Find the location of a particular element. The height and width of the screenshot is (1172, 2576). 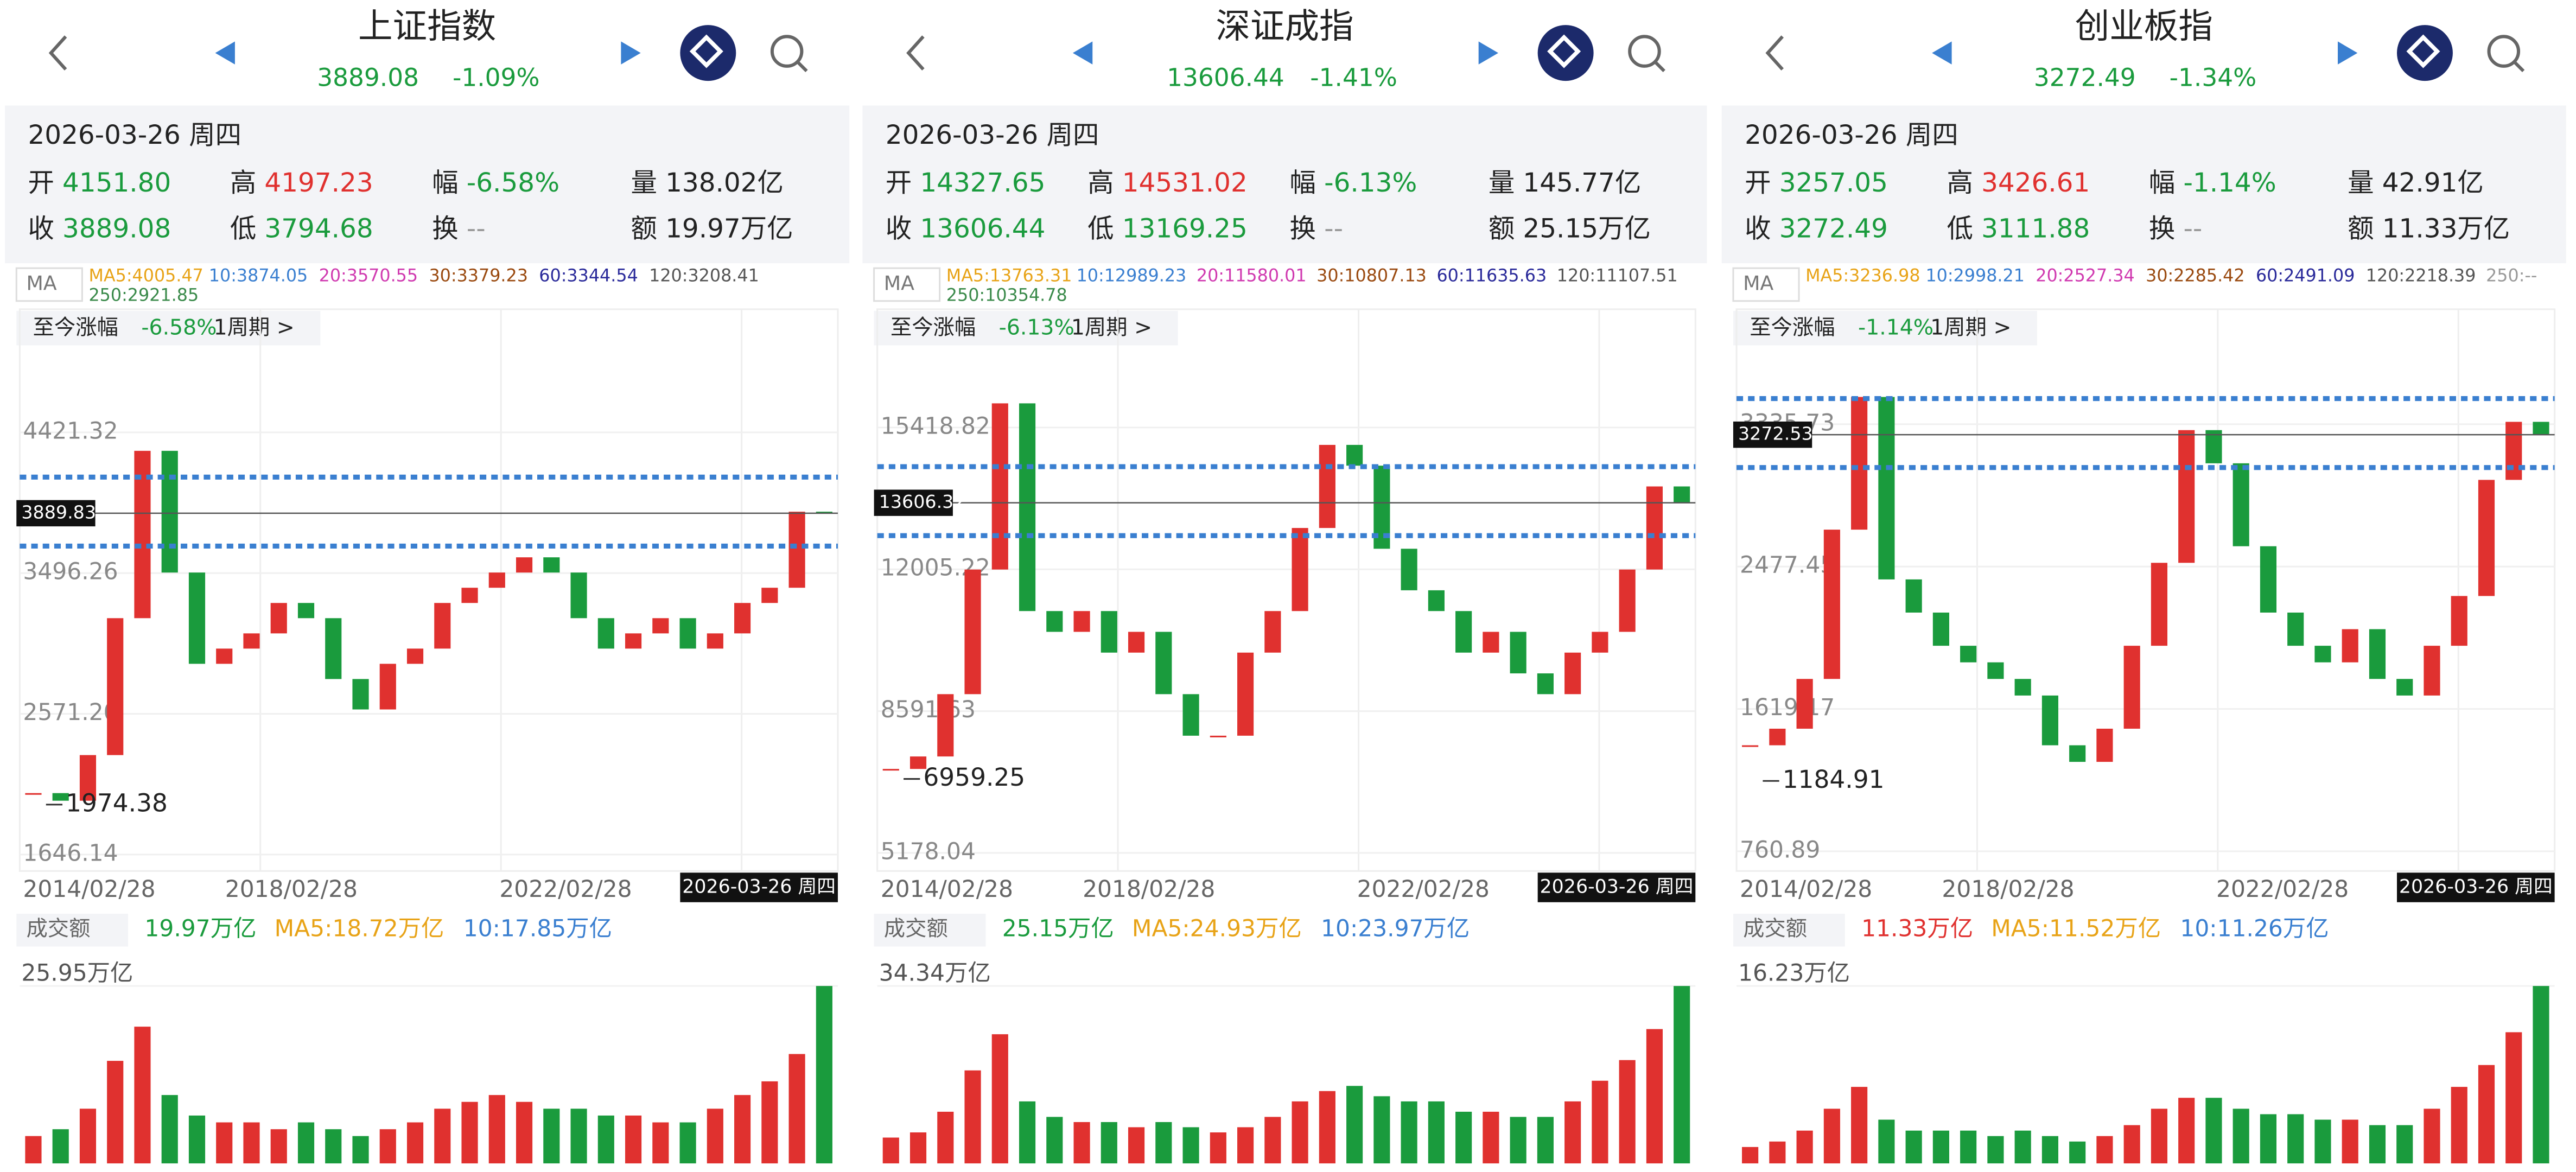

ma-value: 30:3379.23 is located at coordinates (478, 276).